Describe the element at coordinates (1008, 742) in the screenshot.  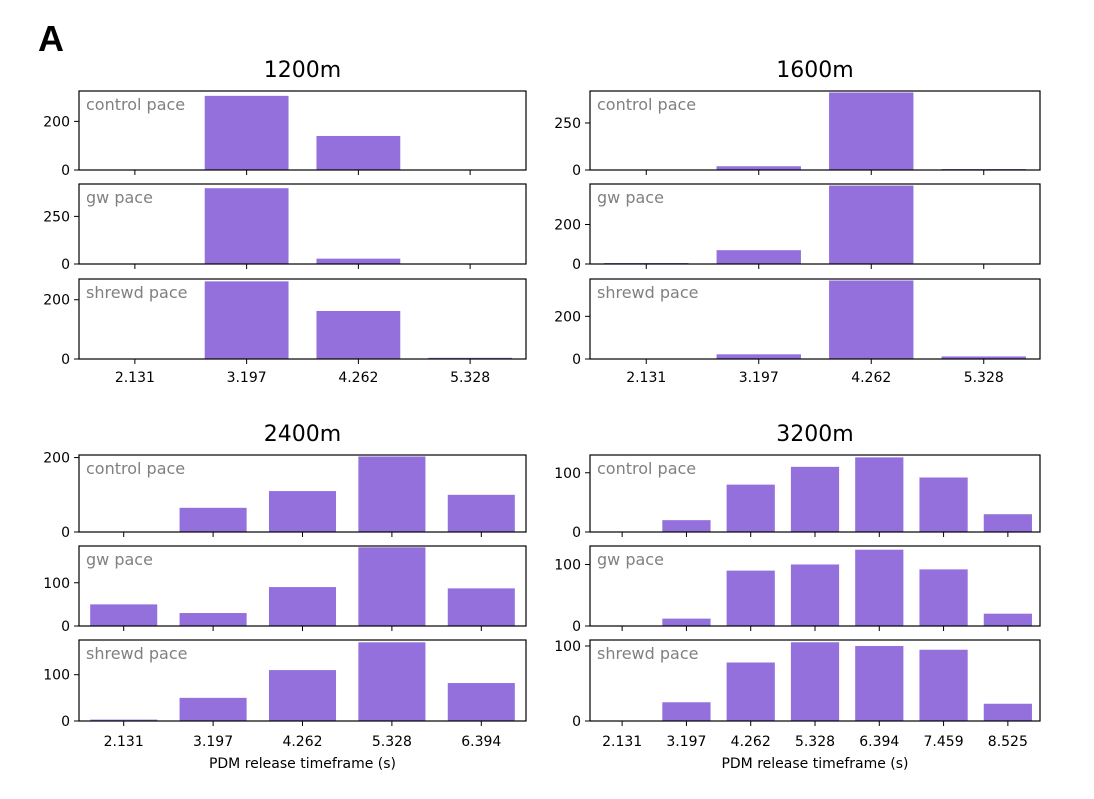
I see `x-tick-label: 8.525` at that location.